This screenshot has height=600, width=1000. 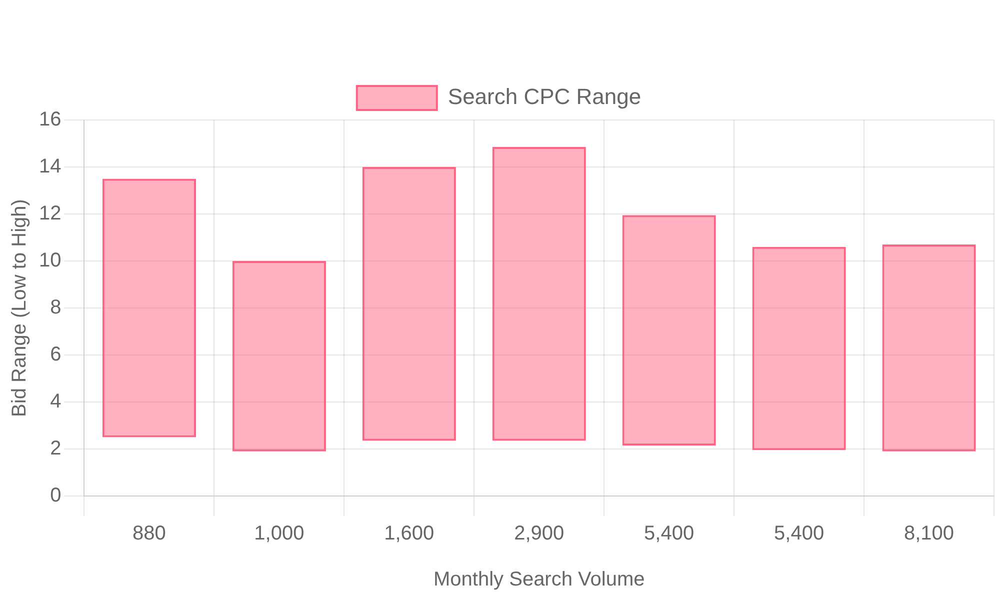 I want to click on legend-label: Search CPC Range, so click(x=545, y=97).